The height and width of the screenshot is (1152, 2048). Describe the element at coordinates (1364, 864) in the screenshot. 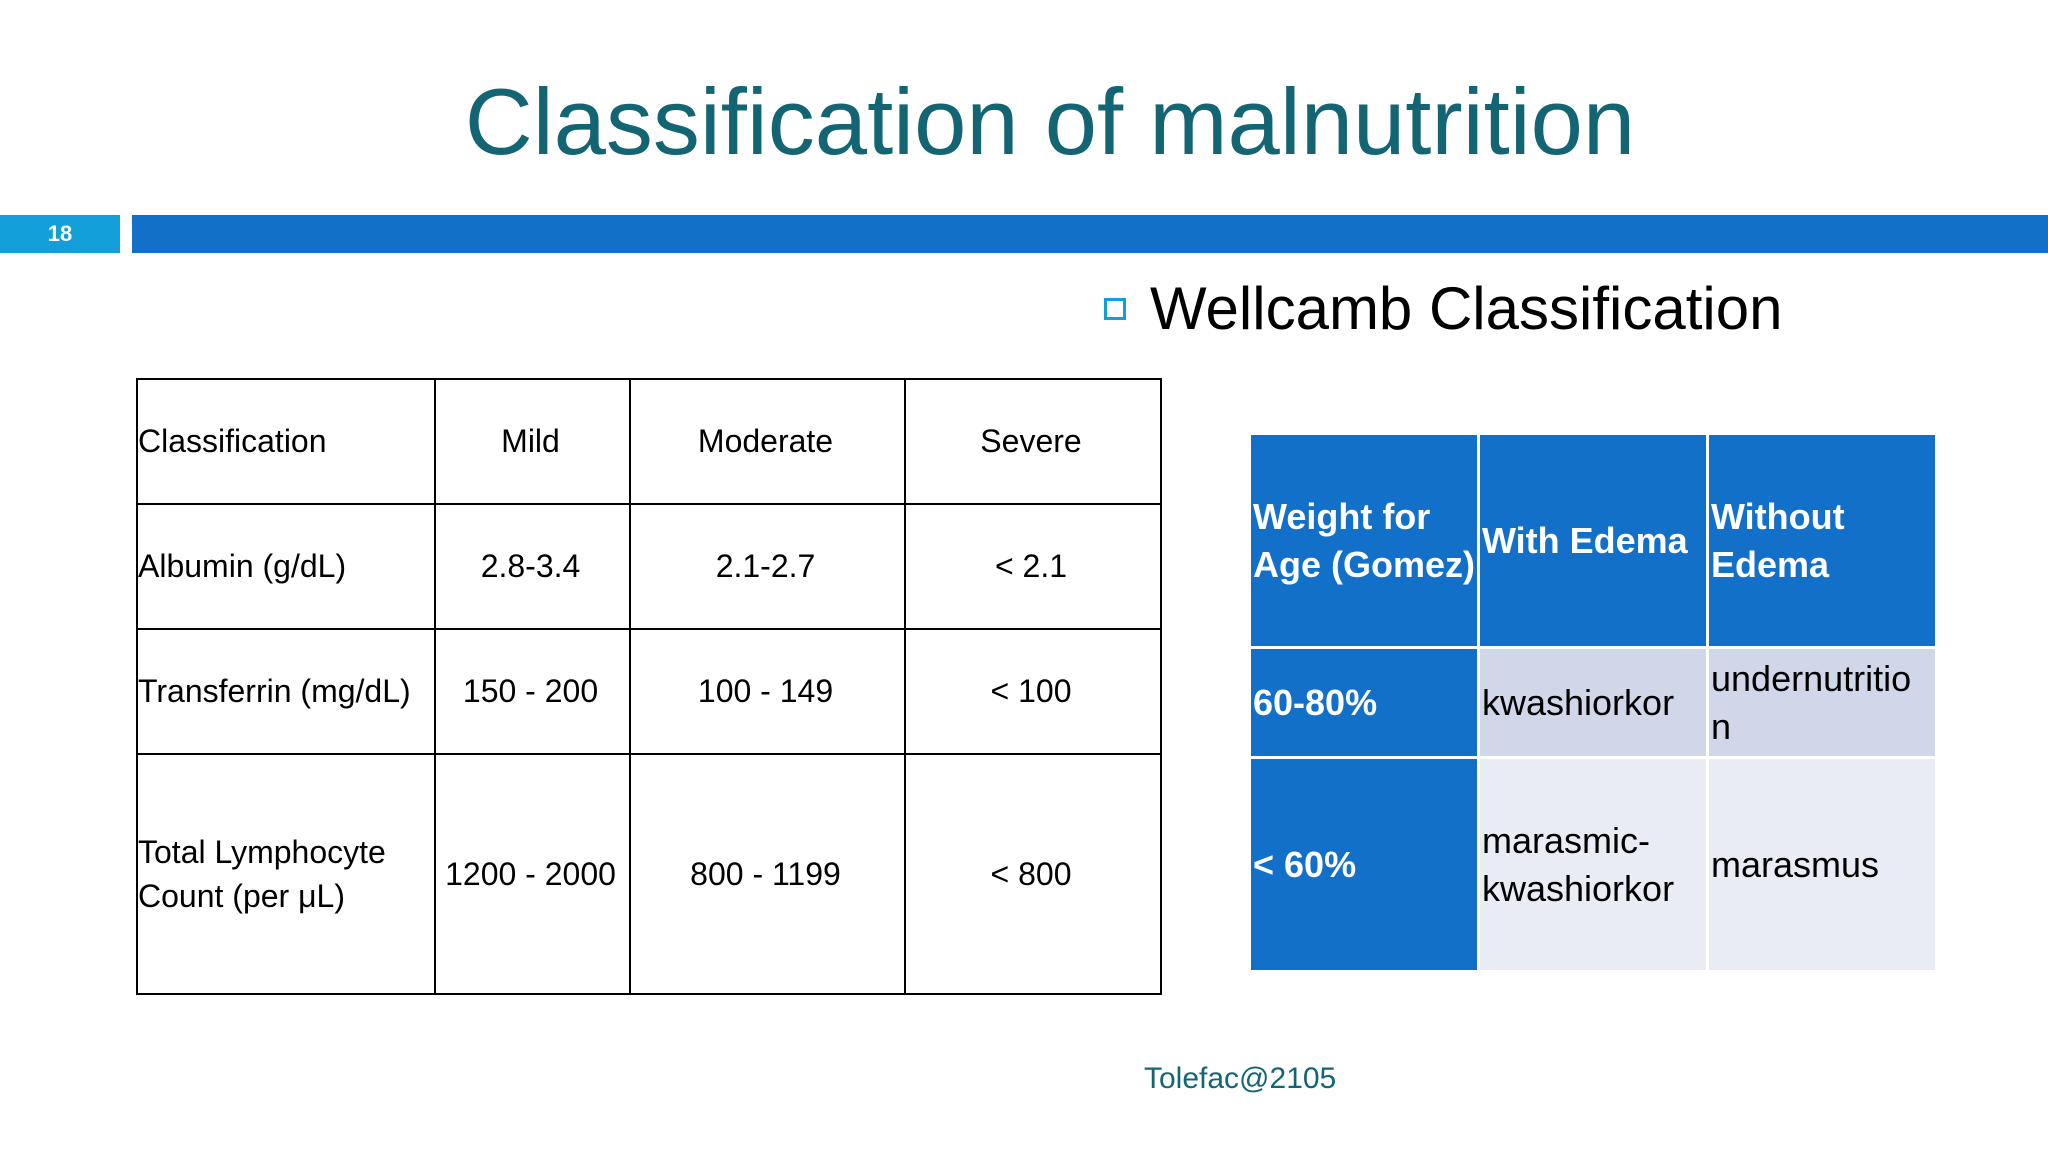

I see `table-row-header: < 60%` at that location.